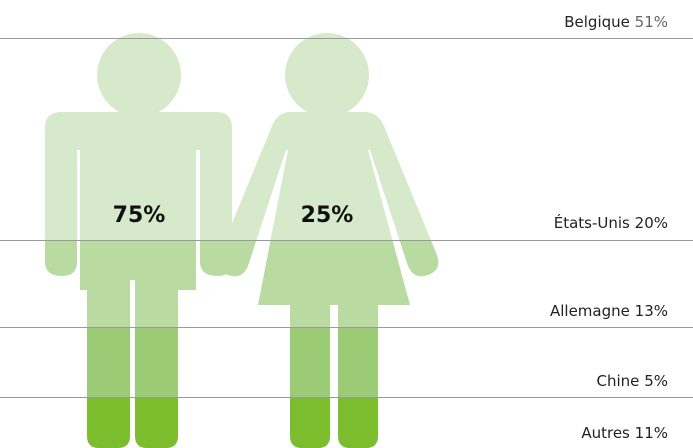  Describe the element at coordinates (597, 22) in the screenshot. I see `country-name: Belgique` at that location.